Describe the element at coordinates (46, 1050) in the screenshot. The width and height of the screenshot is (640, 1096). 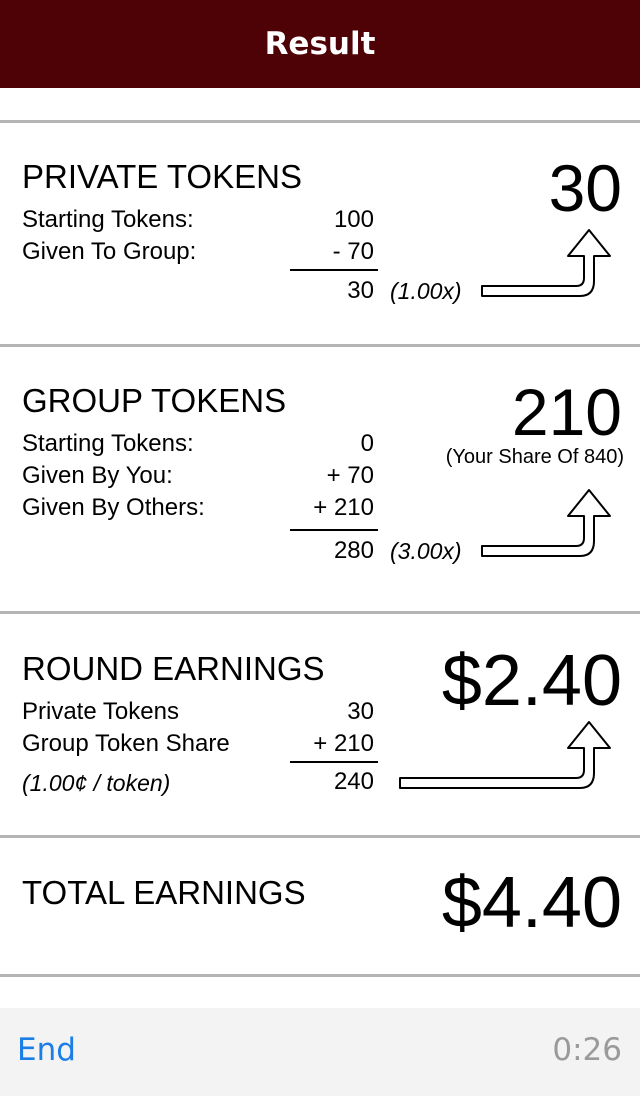
I see `end-button: End` at that location.